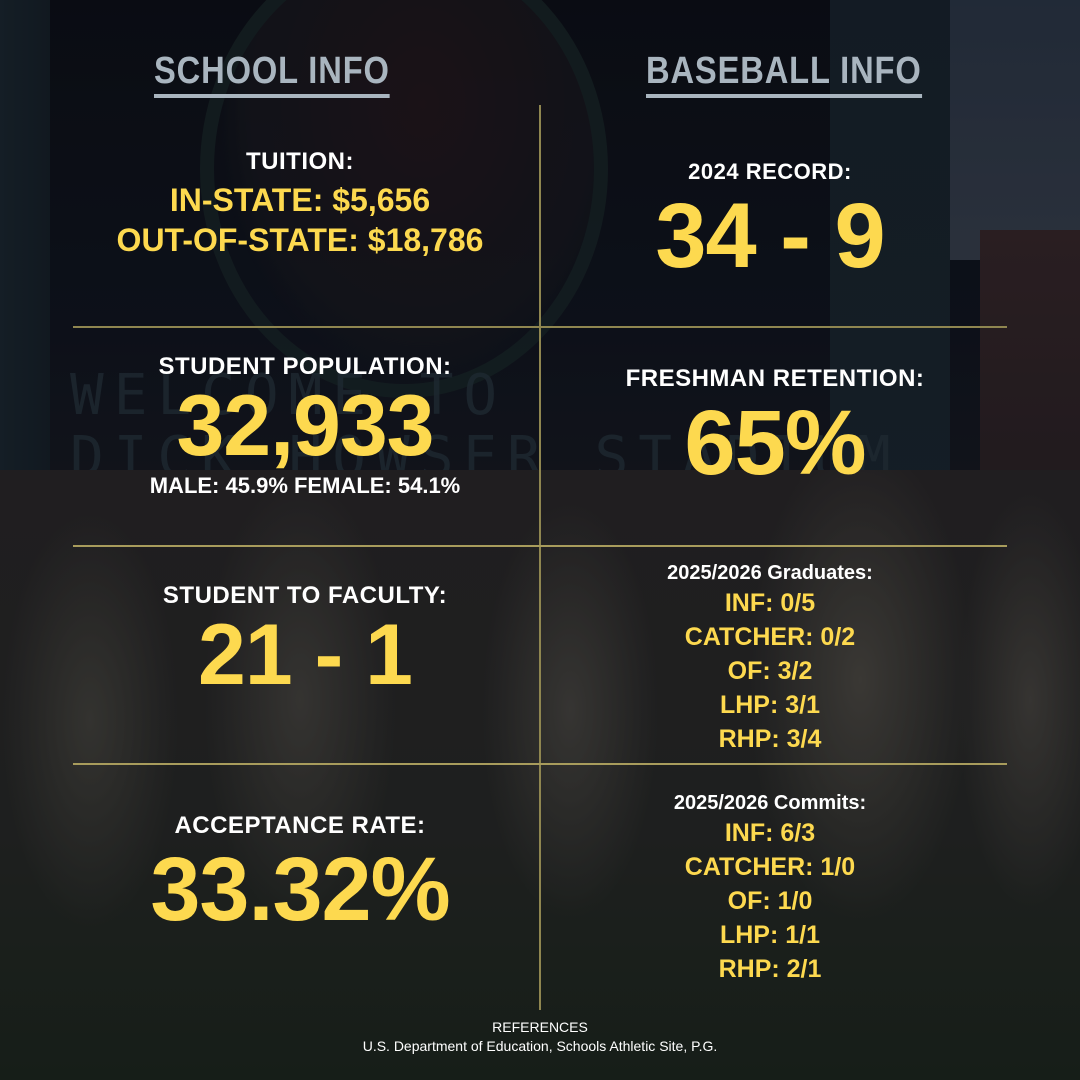  I want to click on scoreboard-frame-right, so click(890, 280).